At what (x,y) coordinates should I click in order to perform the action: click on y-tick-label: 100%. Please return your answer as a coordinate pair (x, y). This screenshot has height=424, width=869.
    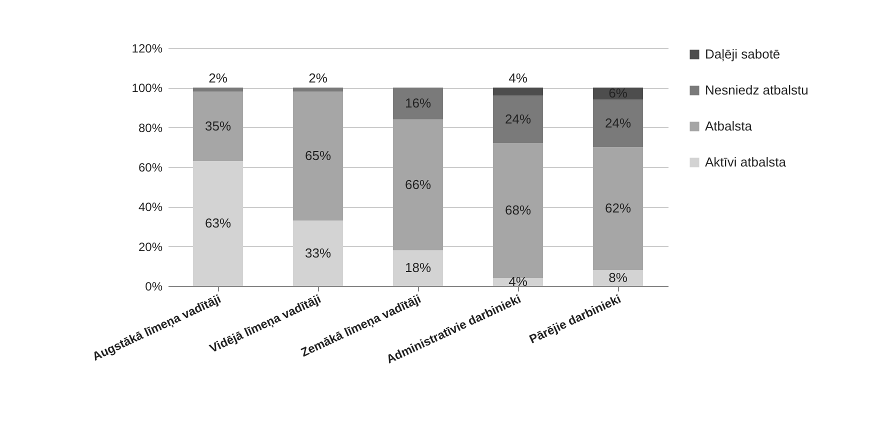
    Looking at the image, I should click on (147, 88).